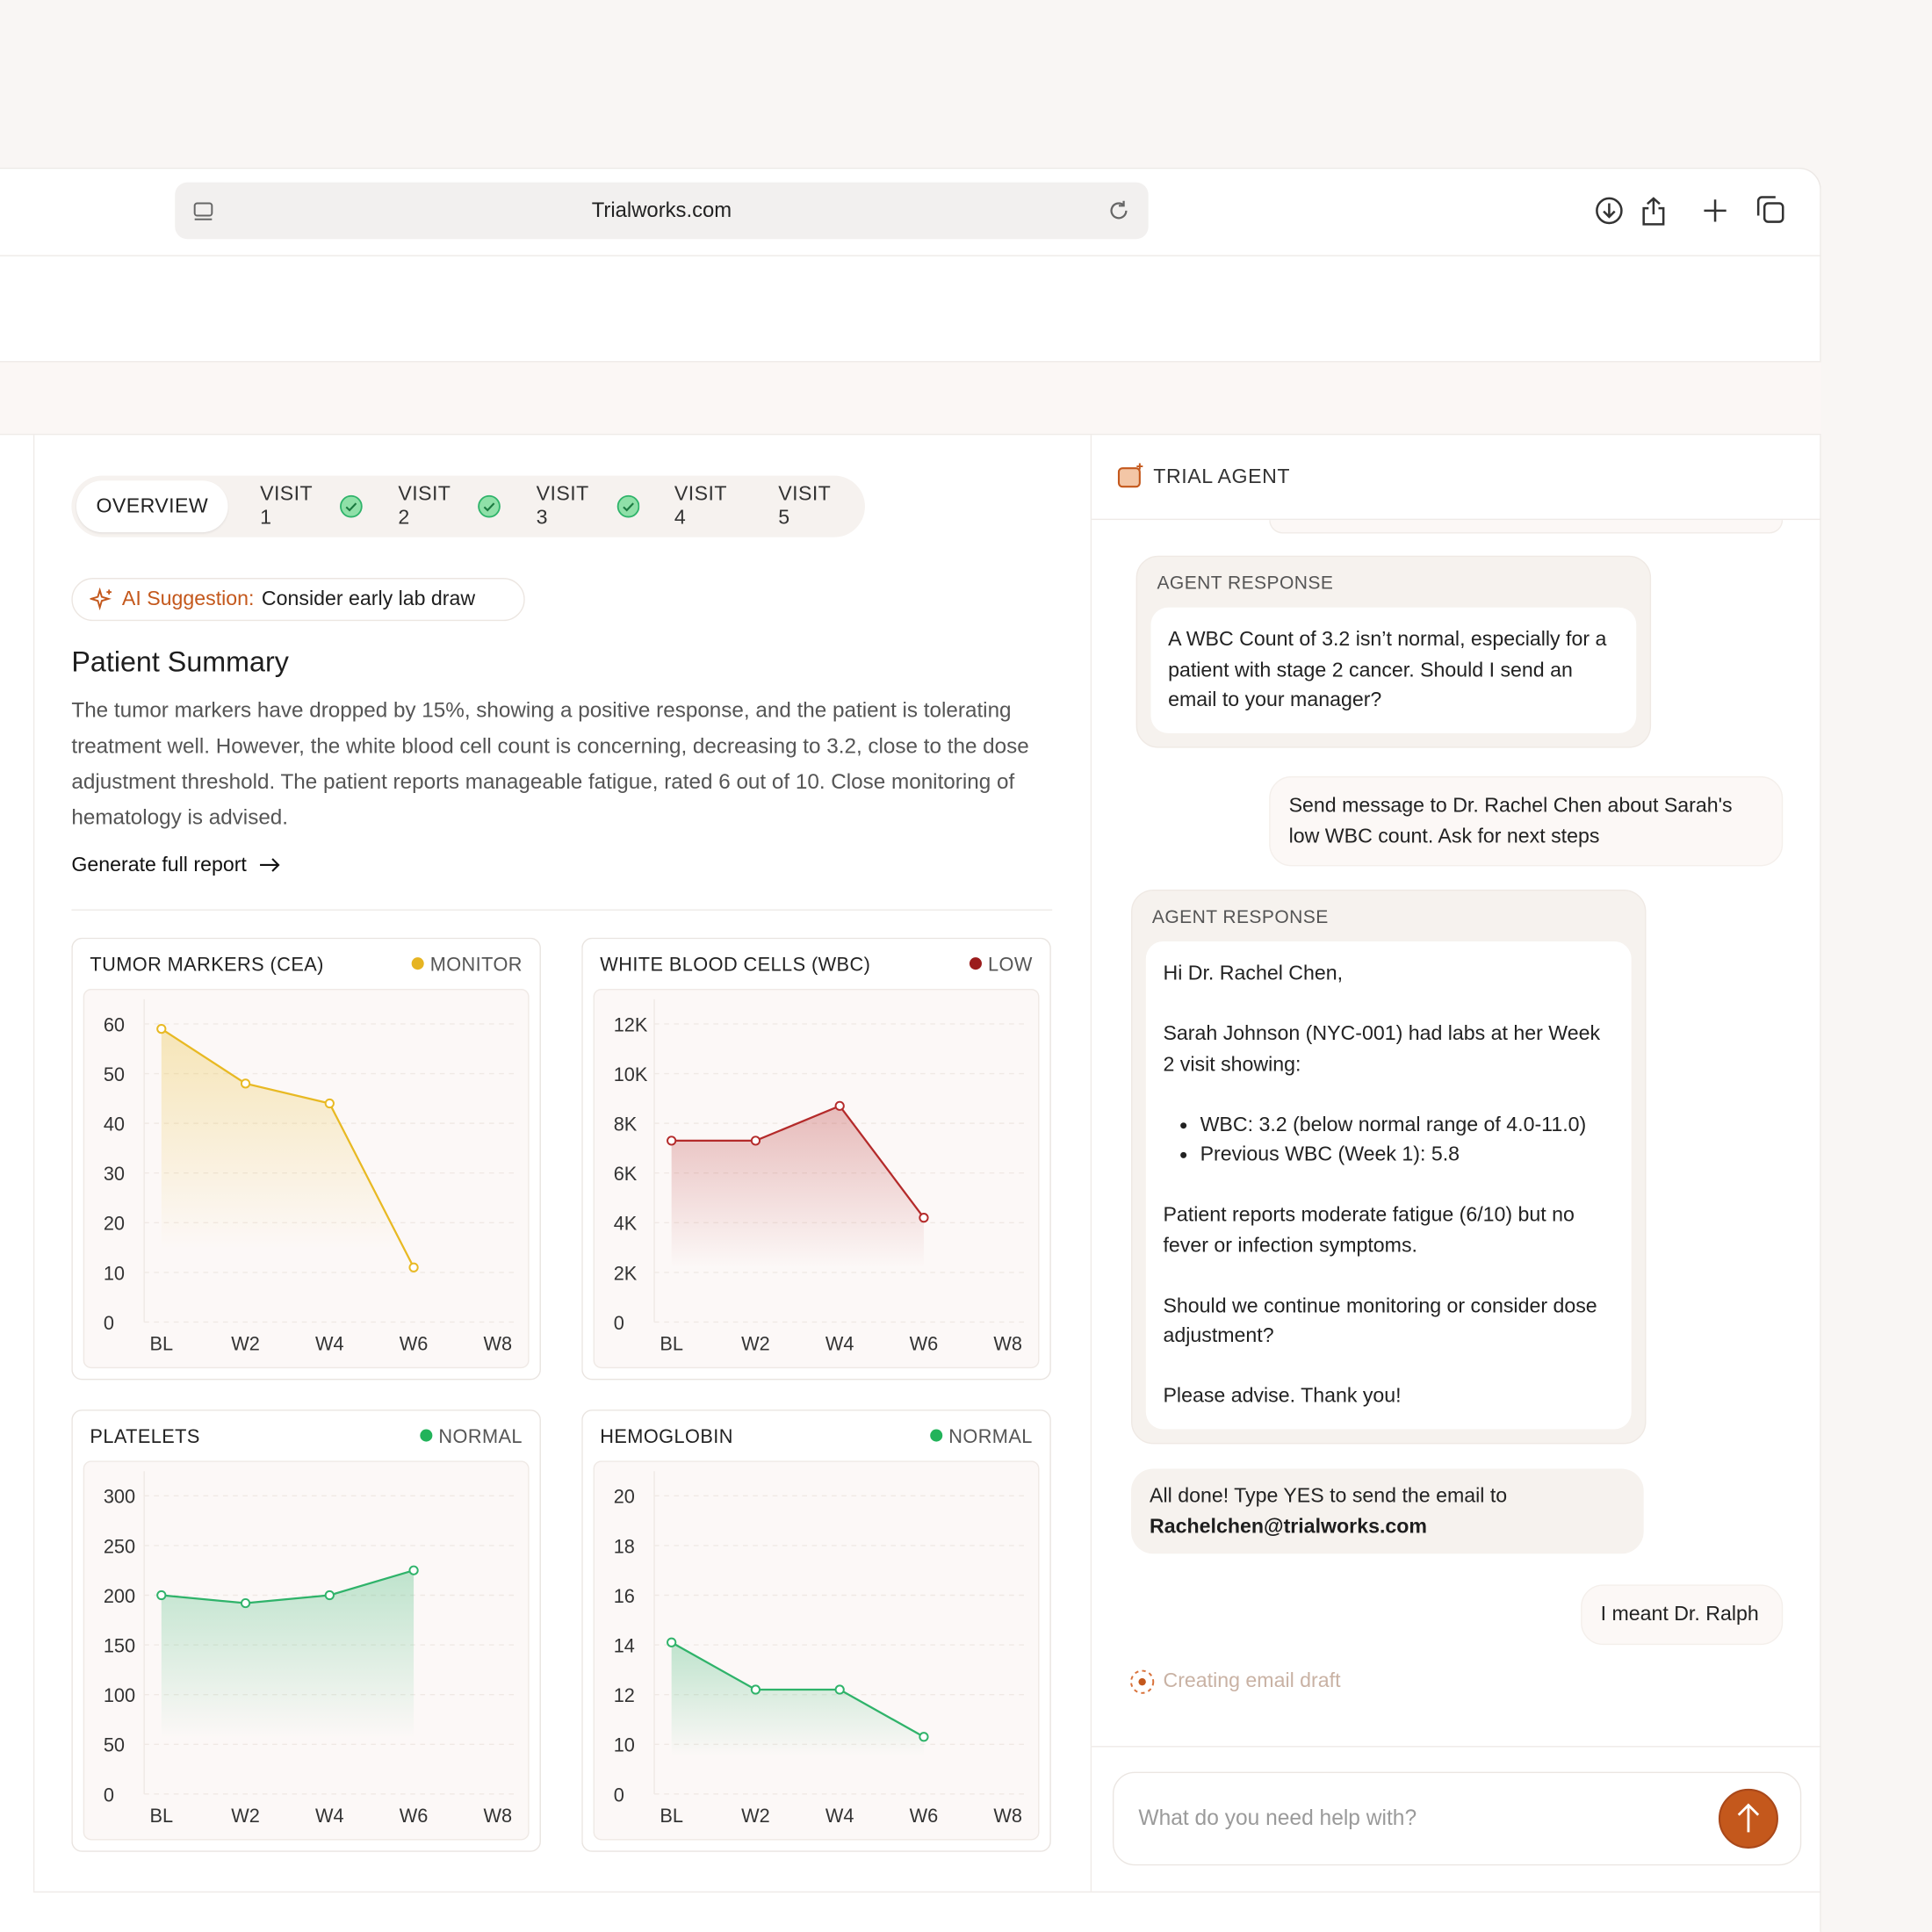 The image size is (1932, 1932). I want to click on tab: VISIT 3, so click(588, 506).